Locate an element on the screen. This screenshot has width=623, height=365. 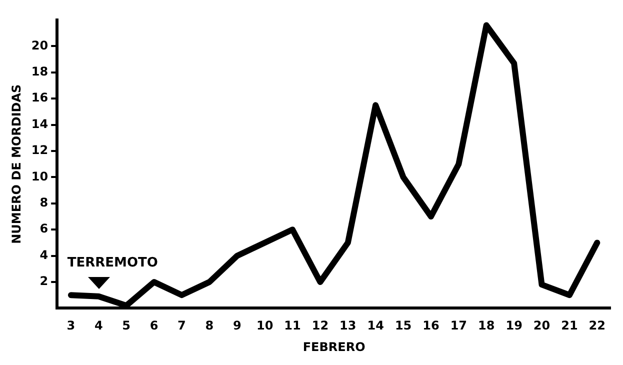
x-tick-label: 22 is located at coordinates (597, 325).